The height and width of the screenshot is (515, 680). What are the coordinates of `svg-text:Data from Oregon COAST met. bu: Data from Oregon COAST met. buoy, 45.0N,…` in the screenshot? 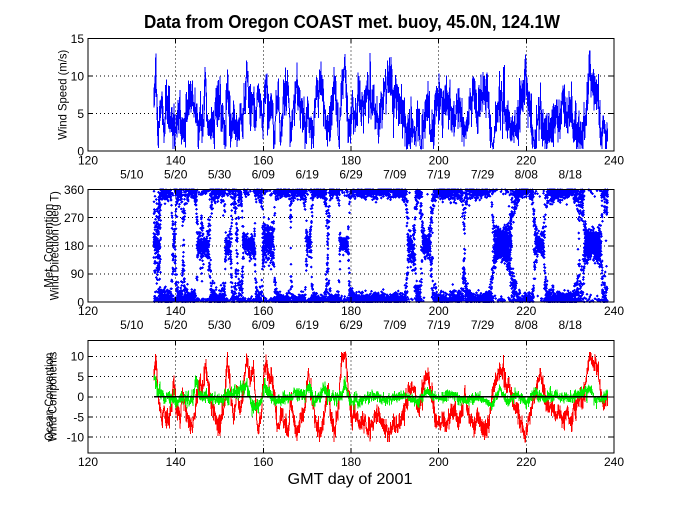 It's located at (352, 21).